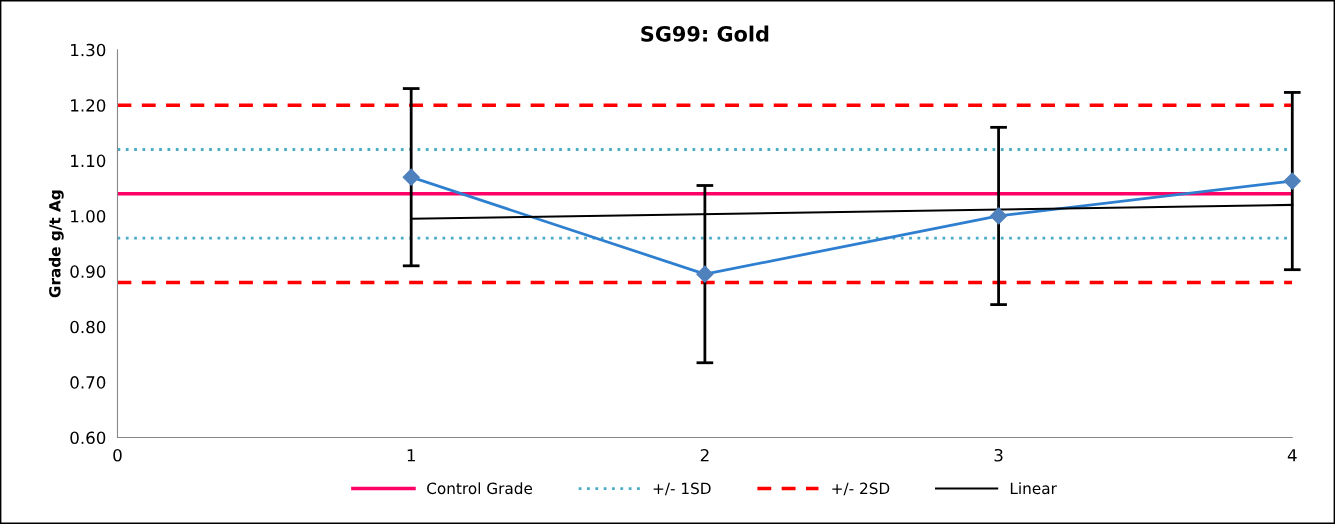 This screenshot has height=524, width=1335. What do you see at coordinates (861, 489) in the screenshot?
I see `legend-label: +/- 2SD` at bounding box center [861, 489].